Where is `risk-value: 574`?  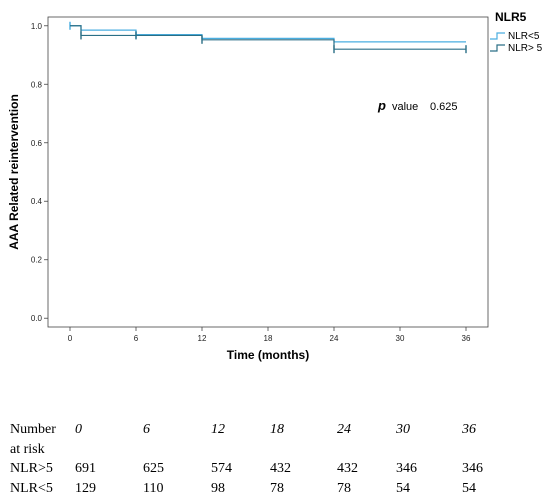 risk-value: 574 is located at coordinates (221, 468).